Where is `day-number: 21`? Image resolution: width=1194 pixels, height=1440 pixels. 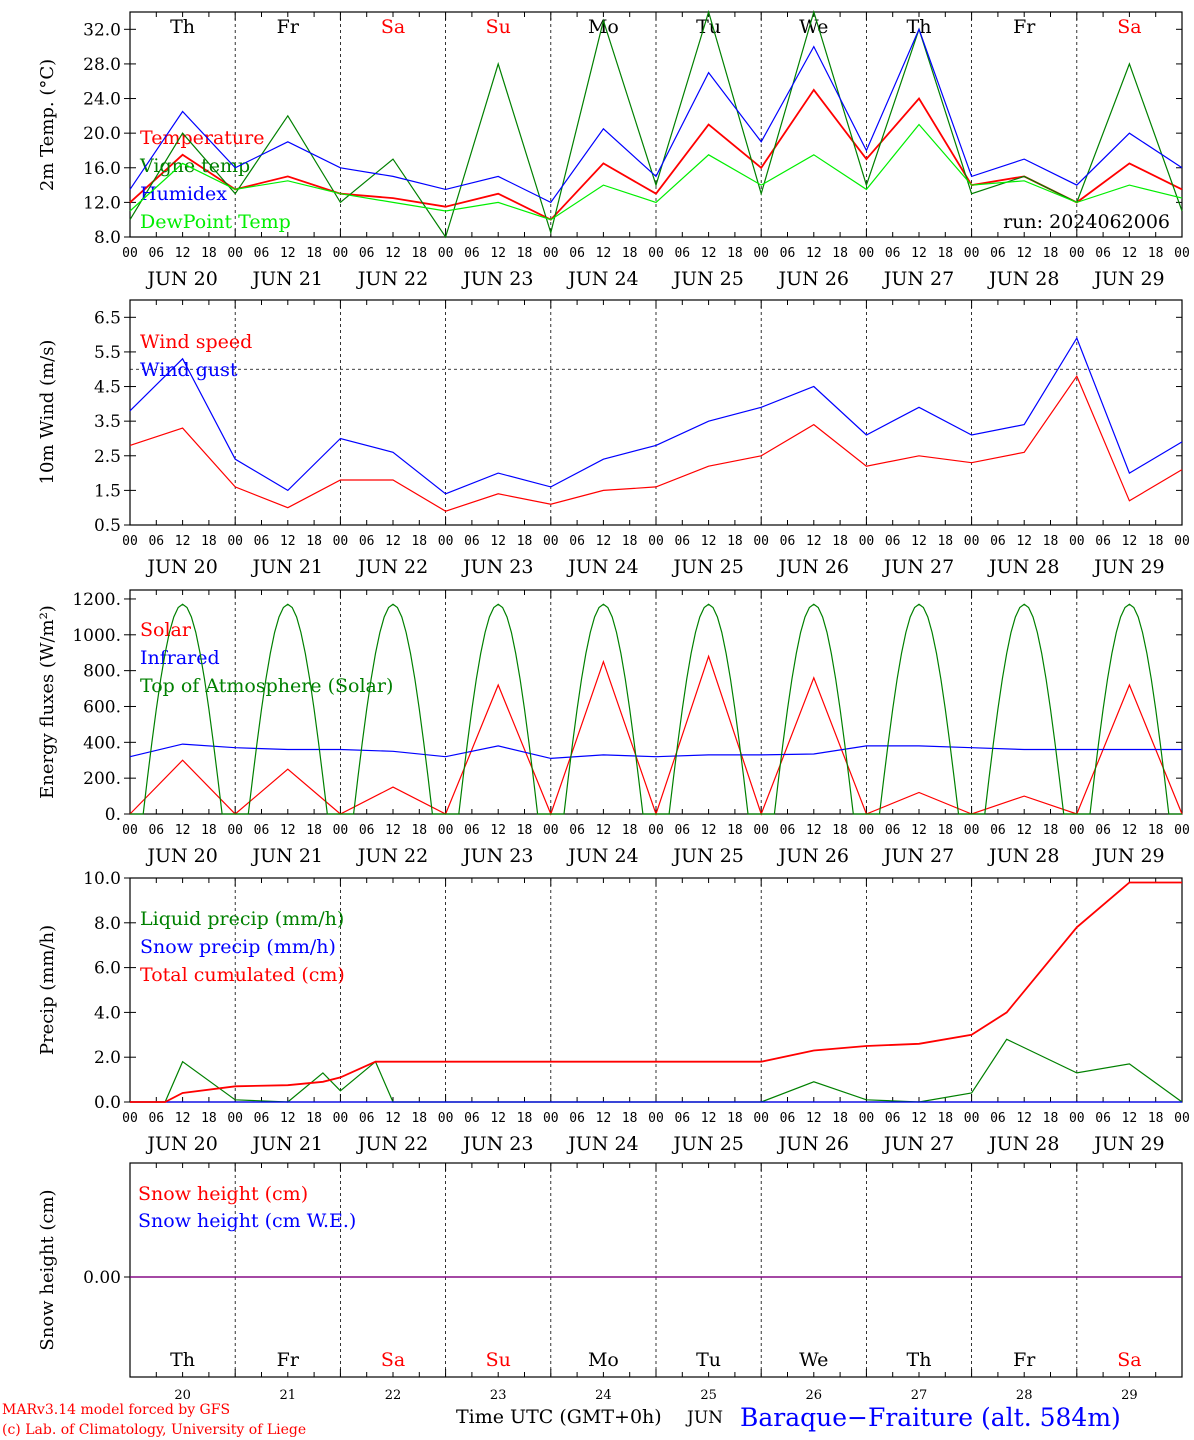 day-number: 21 is located at coordinates (288, 1395).